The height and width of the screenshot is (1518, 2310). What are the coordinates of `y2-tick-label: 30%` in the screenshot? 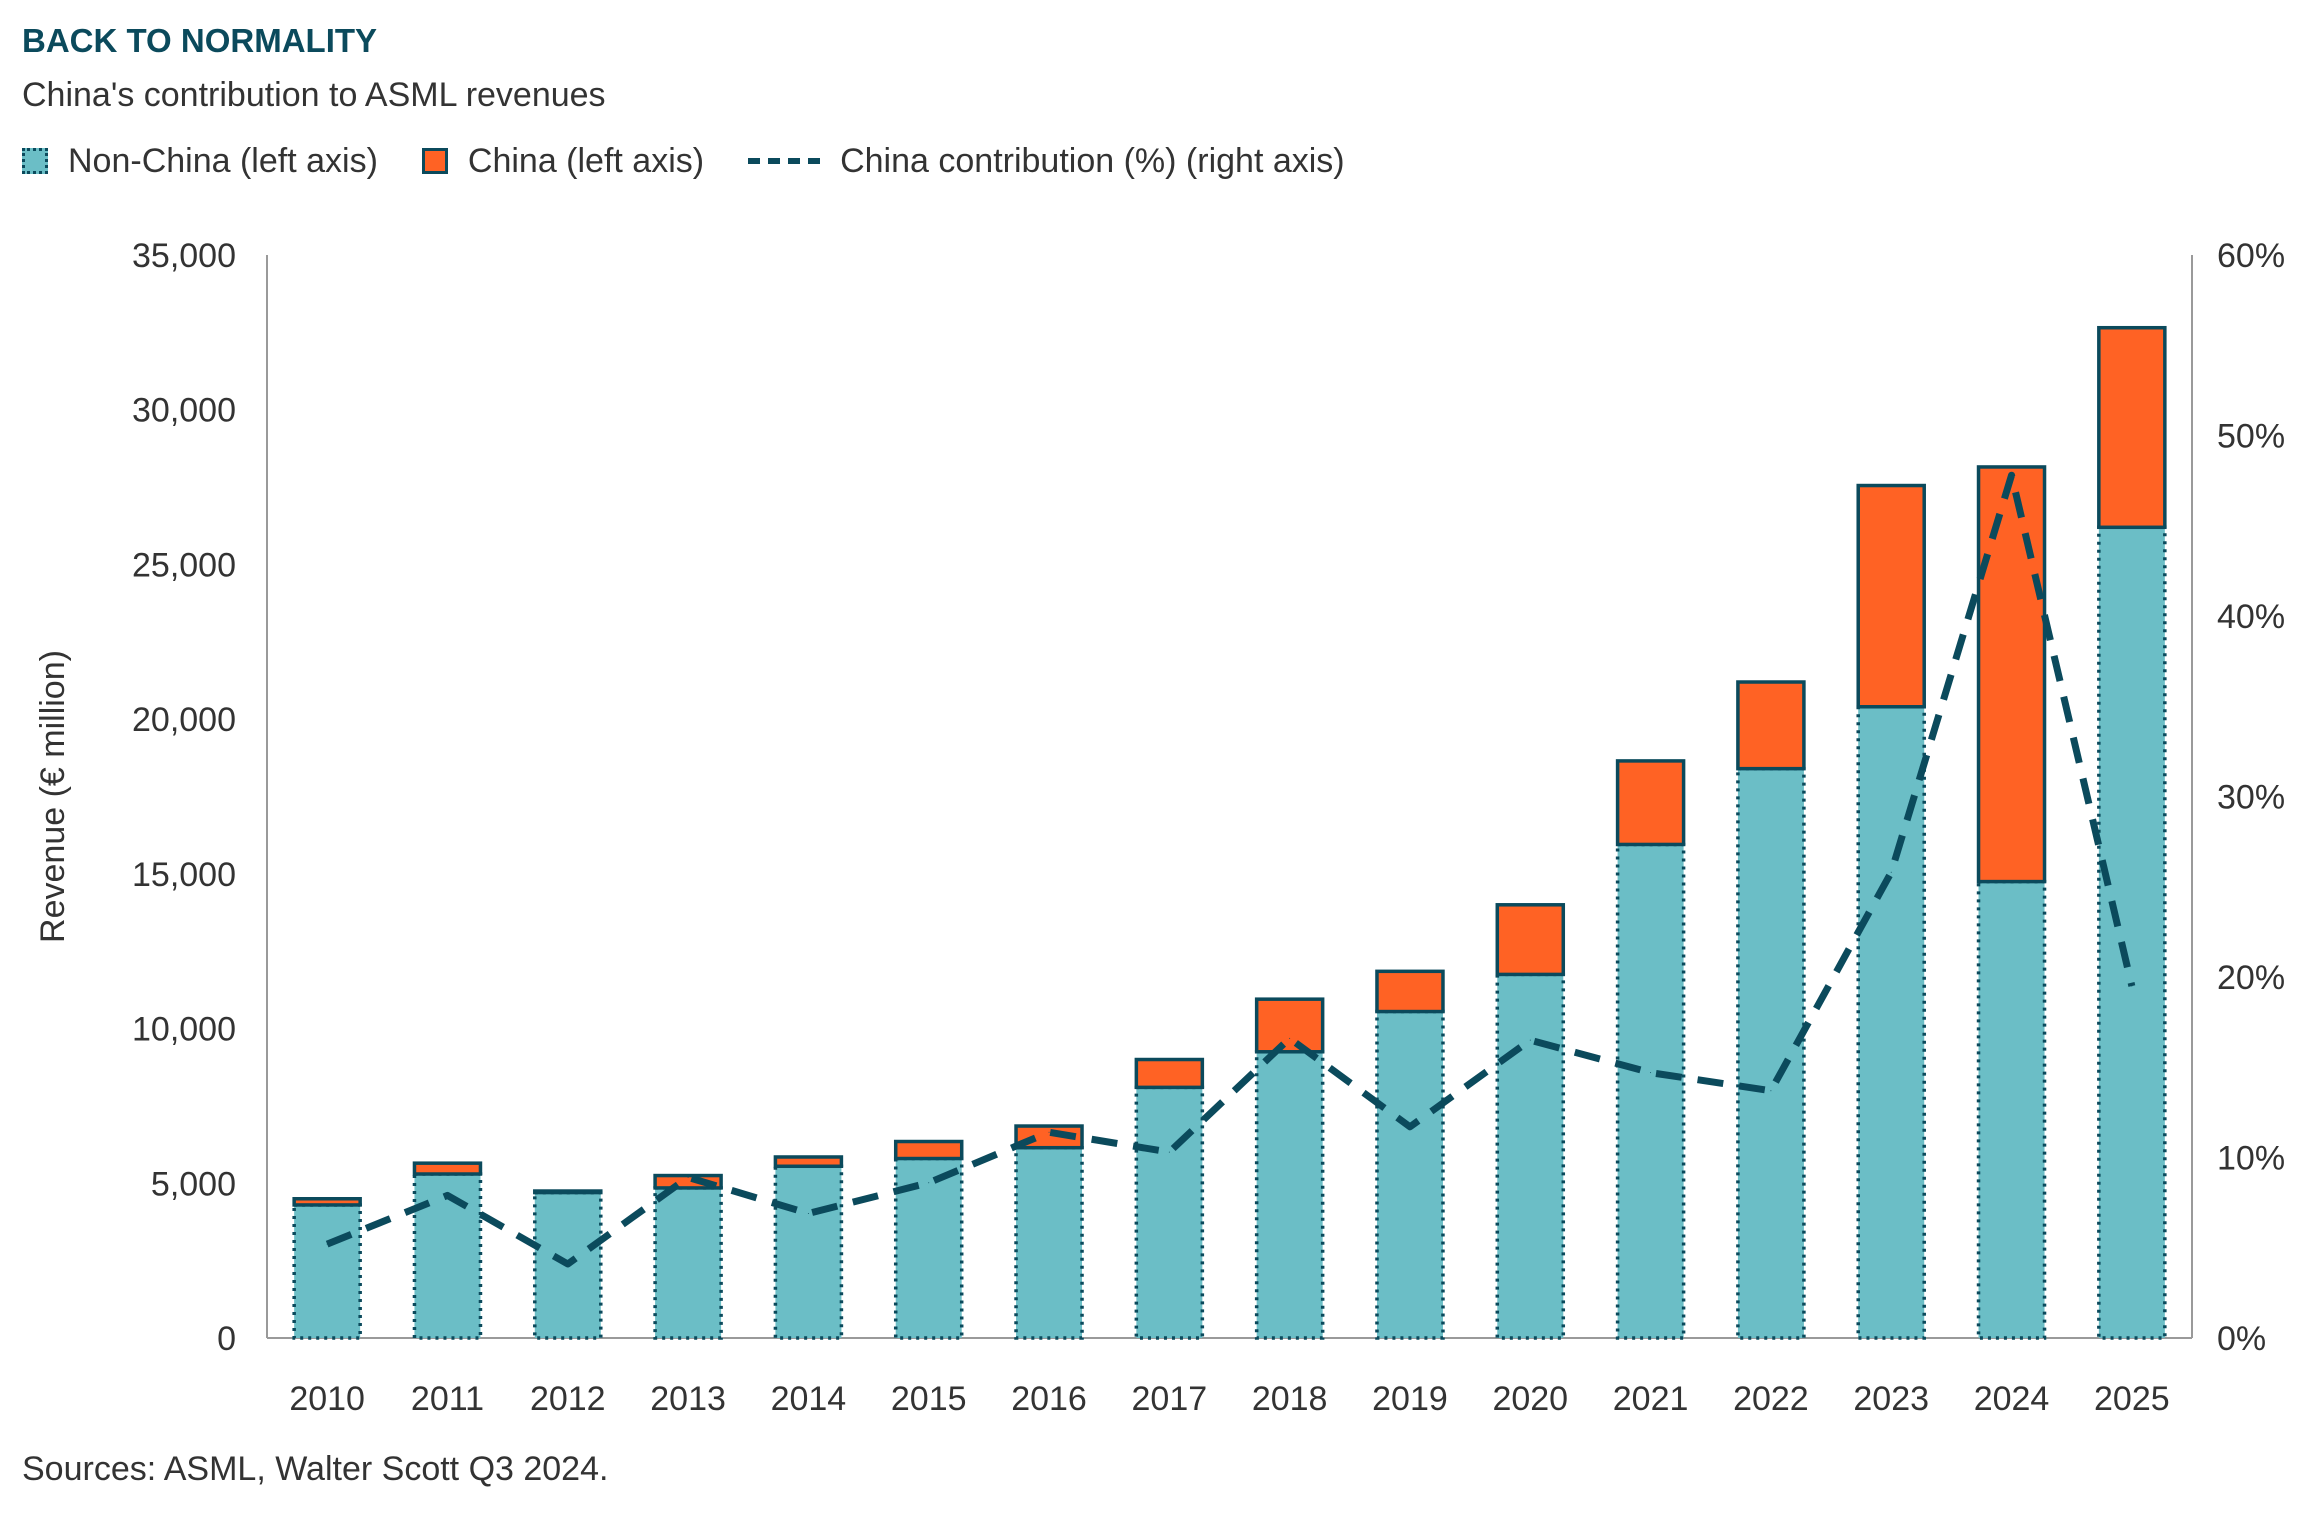 It's located at (2251, 798).